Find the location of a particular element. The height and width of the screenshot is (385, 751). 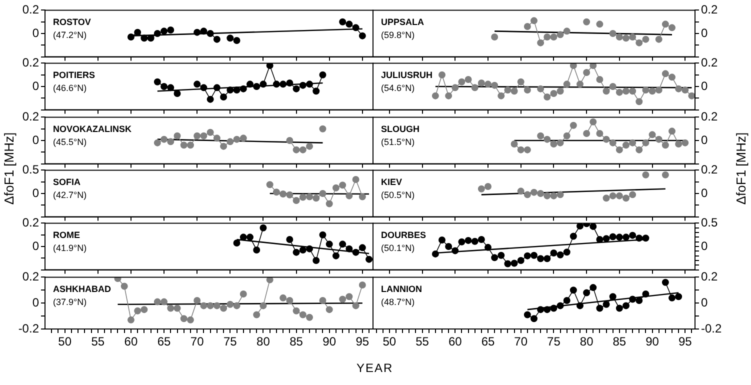

text: KIEV is located at coordinates (391, 182).